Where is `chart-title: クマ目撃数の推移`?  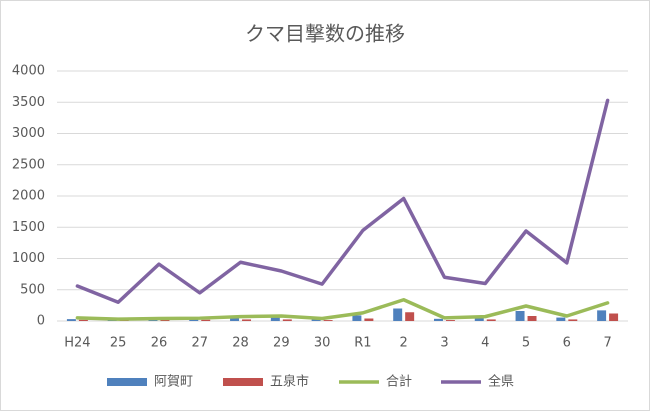 chart-title: クマ目撃数の推移 is located at coordinates (325, 34).